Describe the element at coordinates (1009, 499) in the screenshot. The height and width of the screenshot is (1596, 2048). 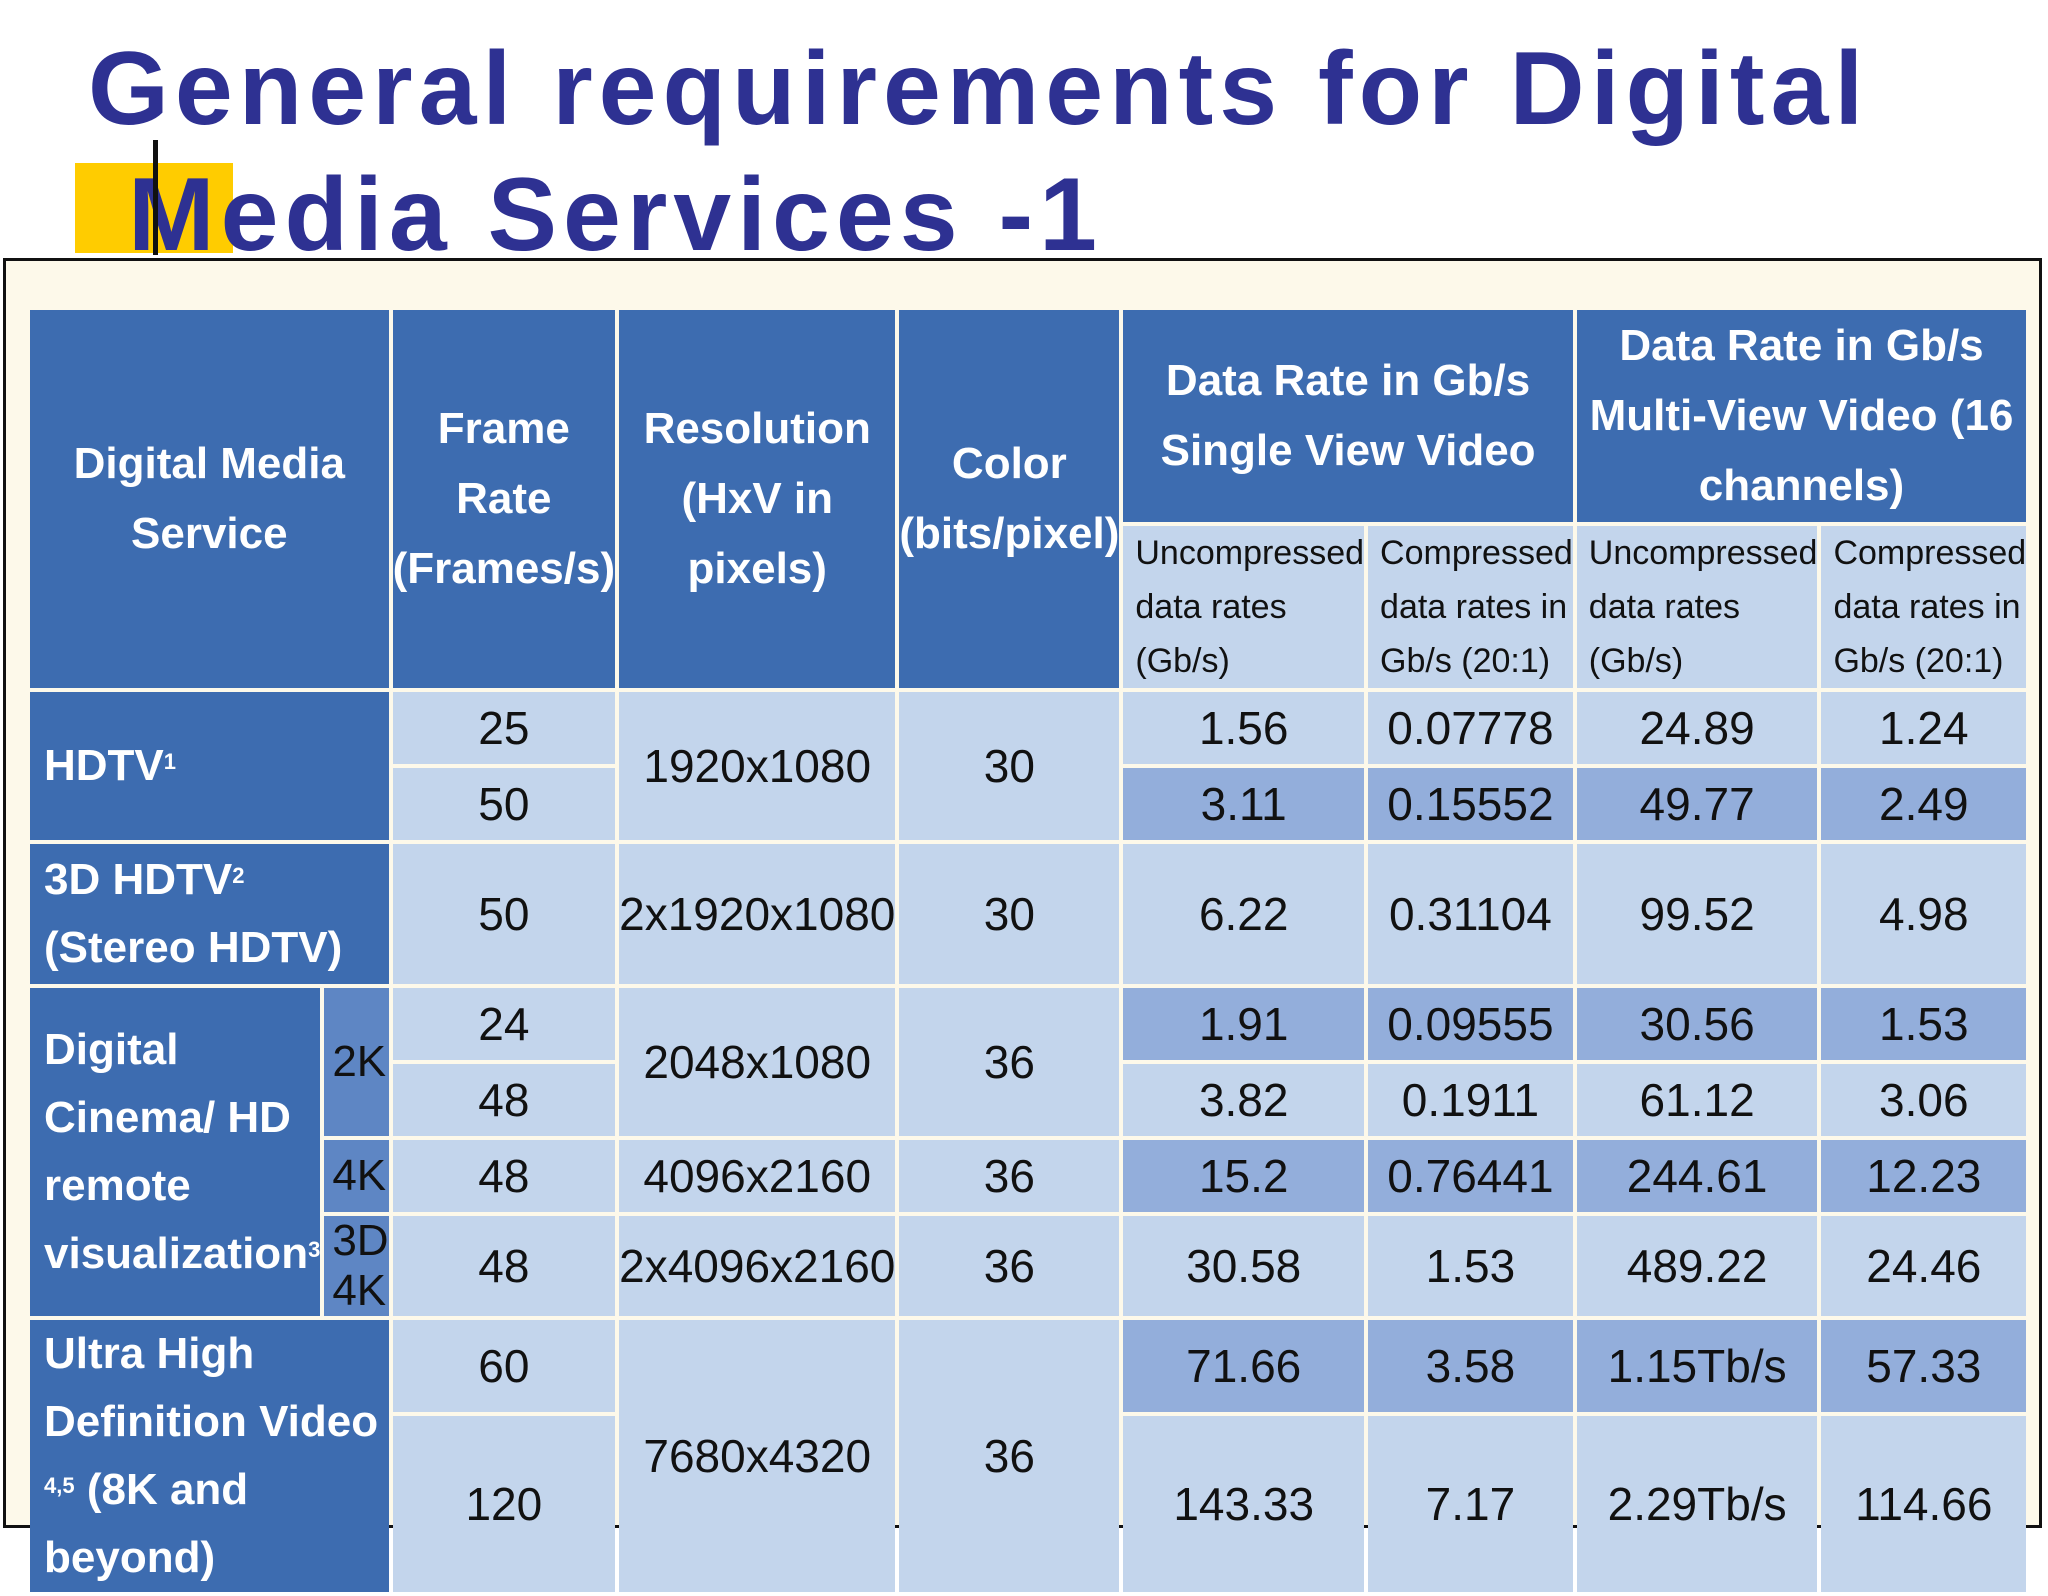
I see `header-color: Color (bits/pixel)` at that location.